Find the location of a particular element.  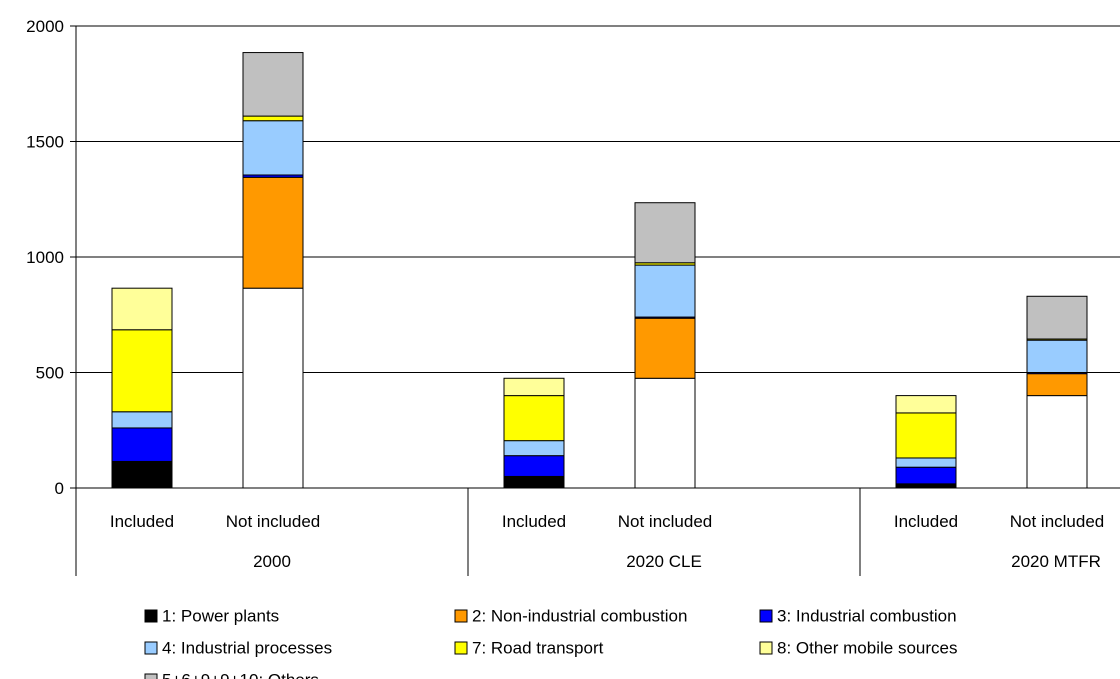

legend-label: 8: Other mobile sources is located at coordinates (867, 648).